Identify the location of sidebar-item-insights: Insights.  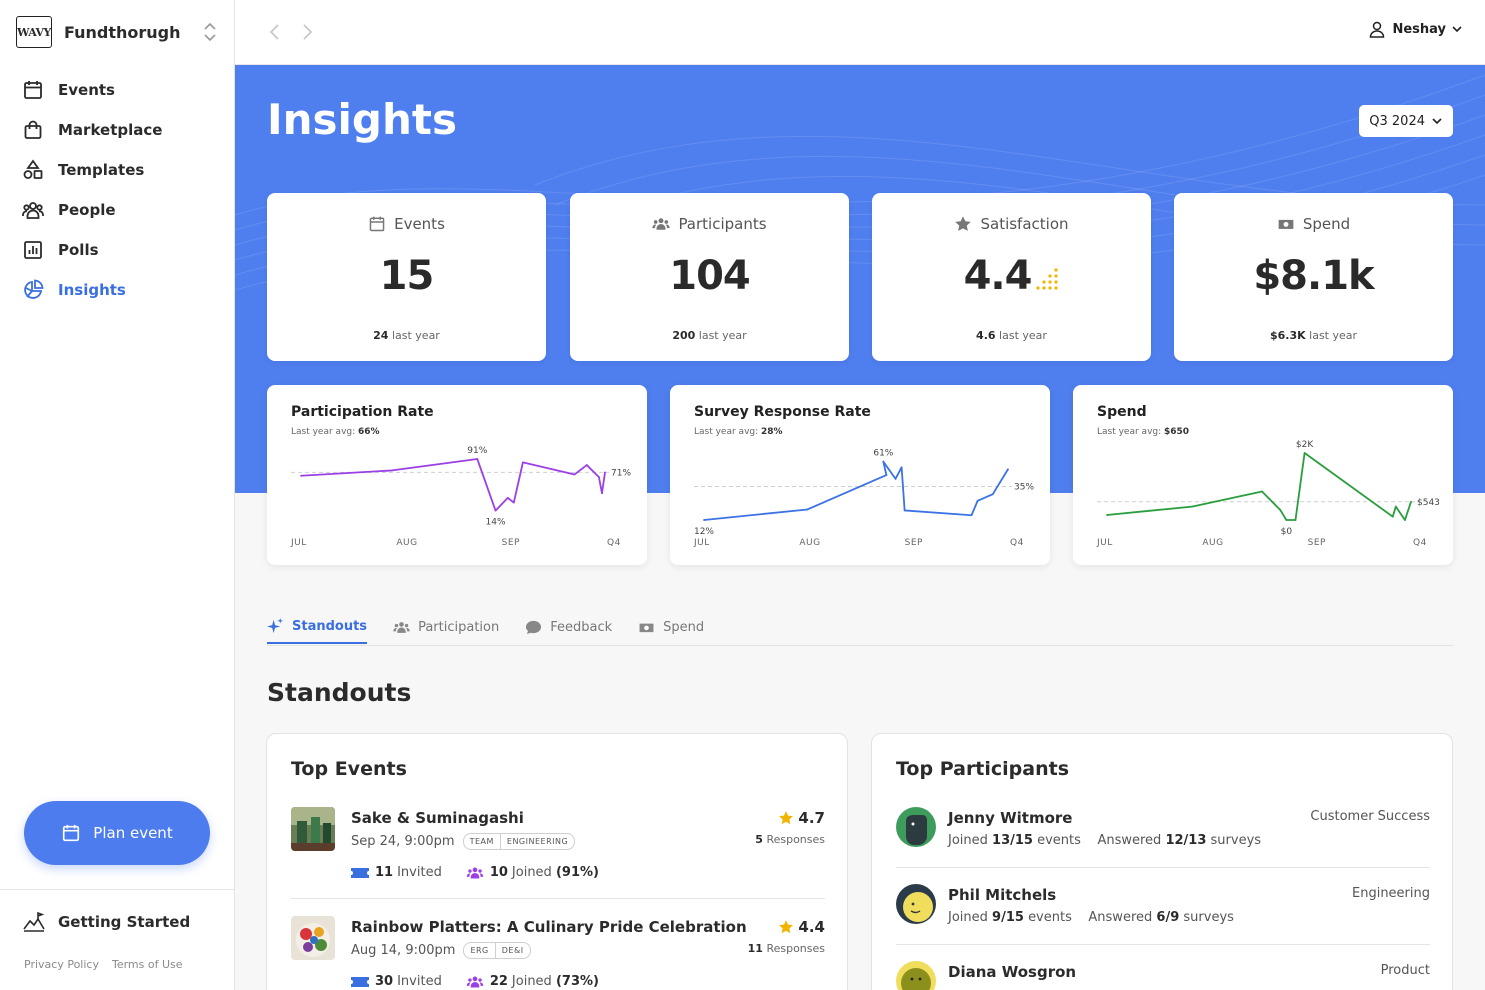
(117, 290).